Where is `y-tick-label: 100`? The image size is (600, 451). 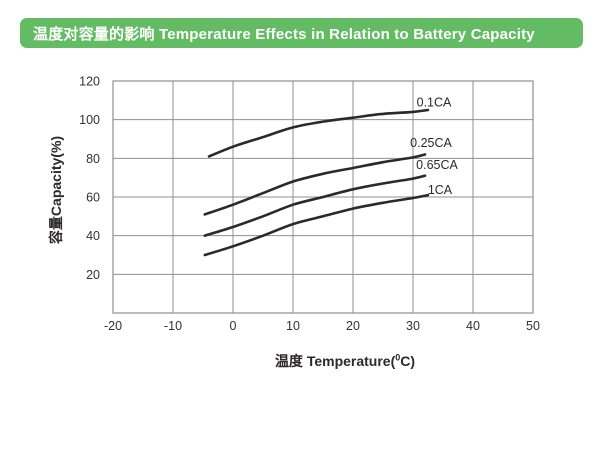
y-tick-label: 100 is located at coordinates (89, 120).